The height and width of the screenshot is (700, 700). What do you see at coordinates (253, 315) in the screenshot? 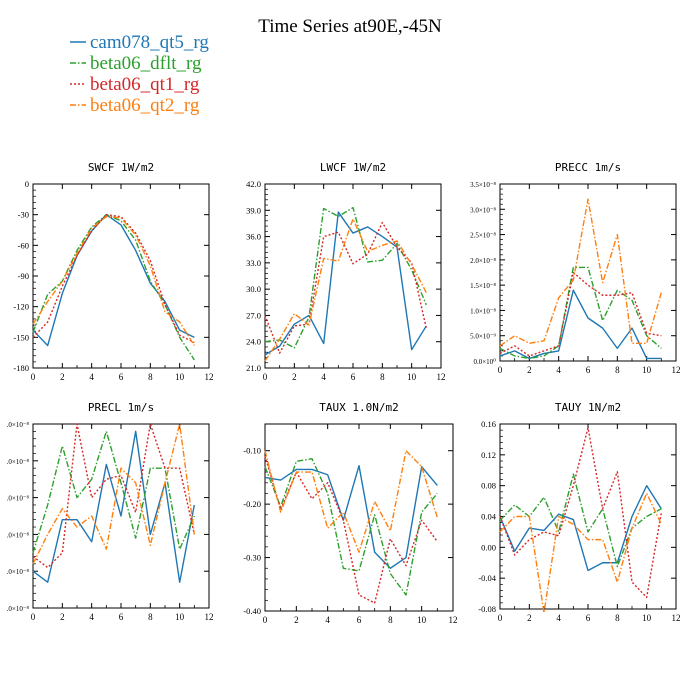
I see `y-tick-label-1-2: 27.0` at bounding box center [253, 315].